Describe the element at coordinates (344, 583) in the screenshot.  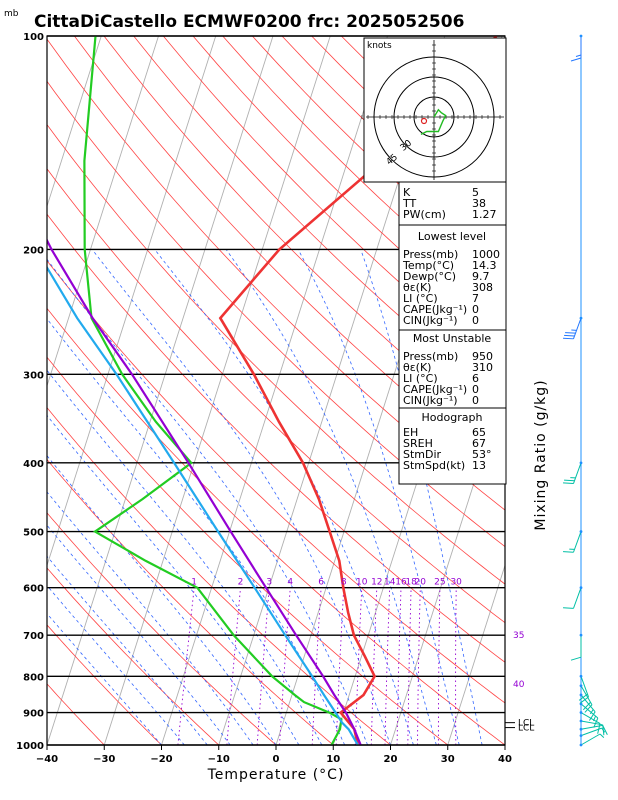
I see `mixing-ratio-label: 8` at that location.